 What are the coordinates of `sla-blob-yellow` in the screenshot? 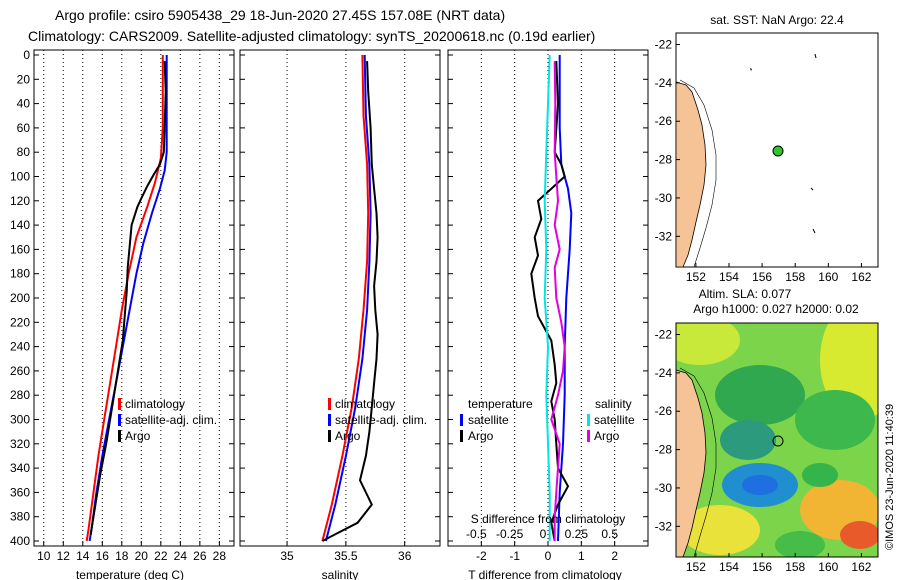 It's located at (720, 530).